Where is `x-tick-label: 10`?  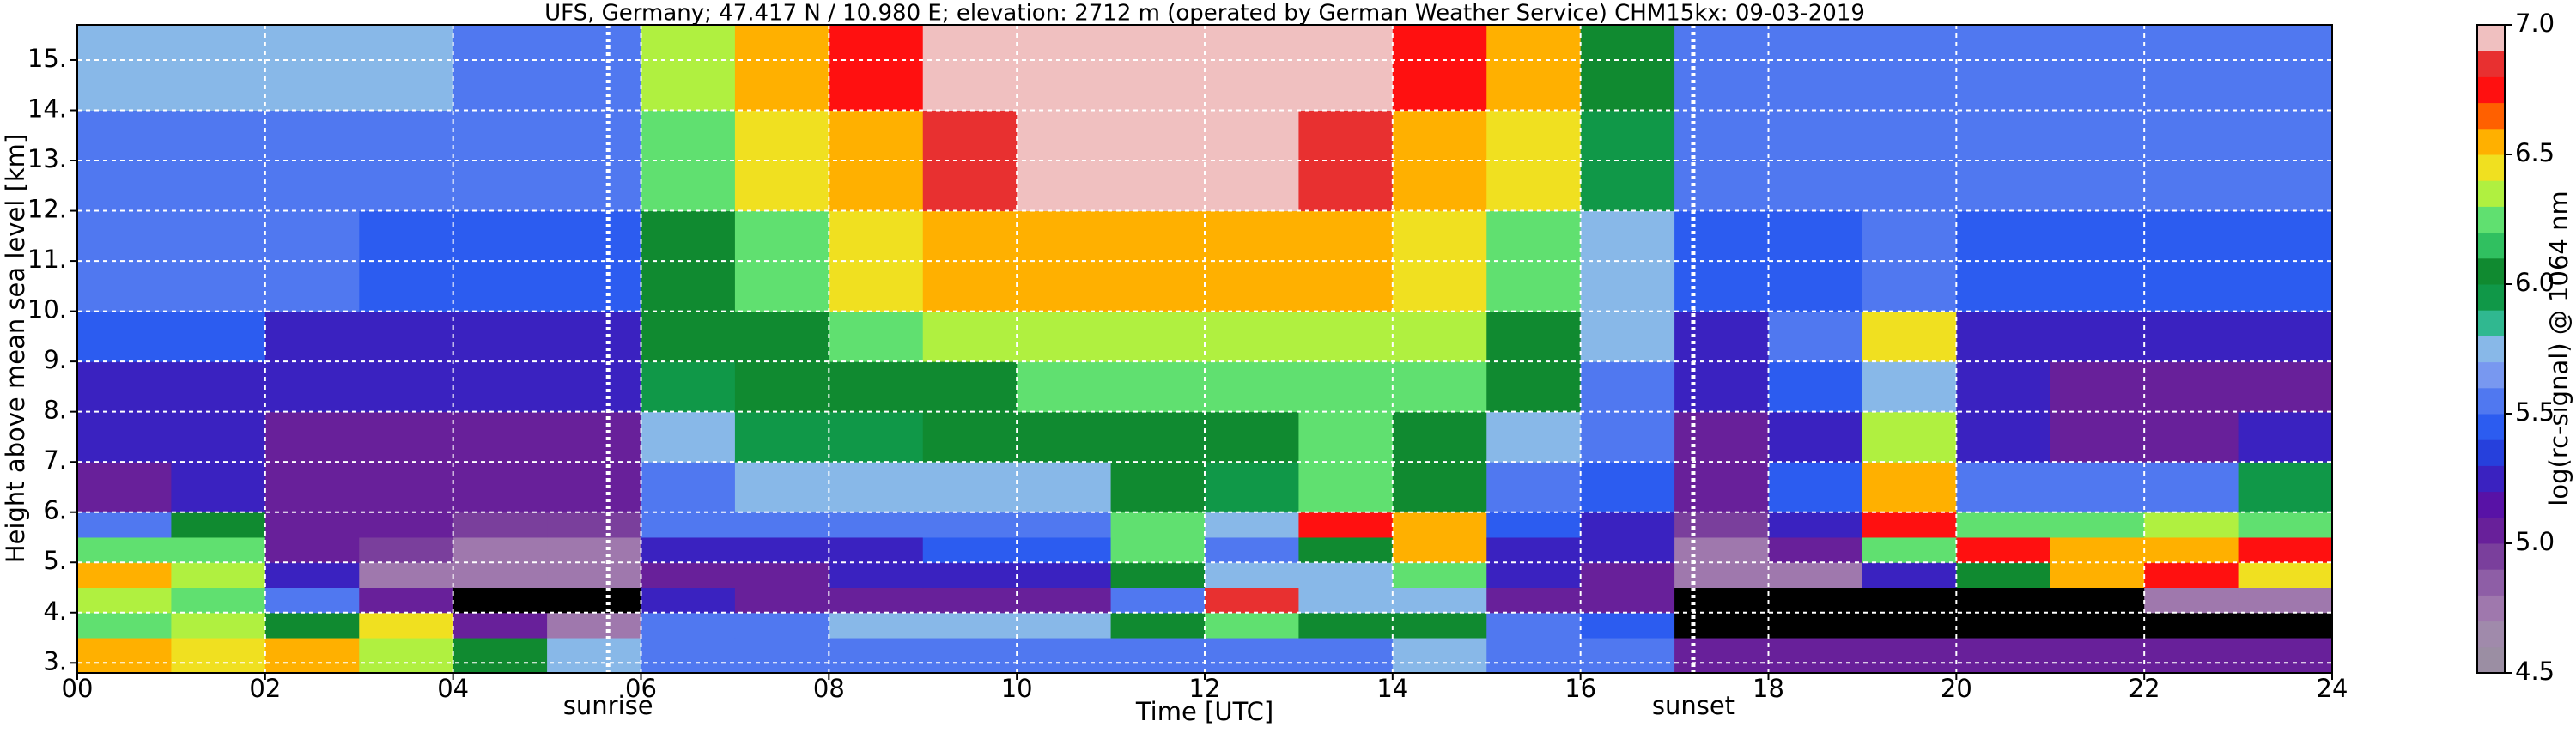 x-tick-label: 10 is located at coordinates (1017, 688).